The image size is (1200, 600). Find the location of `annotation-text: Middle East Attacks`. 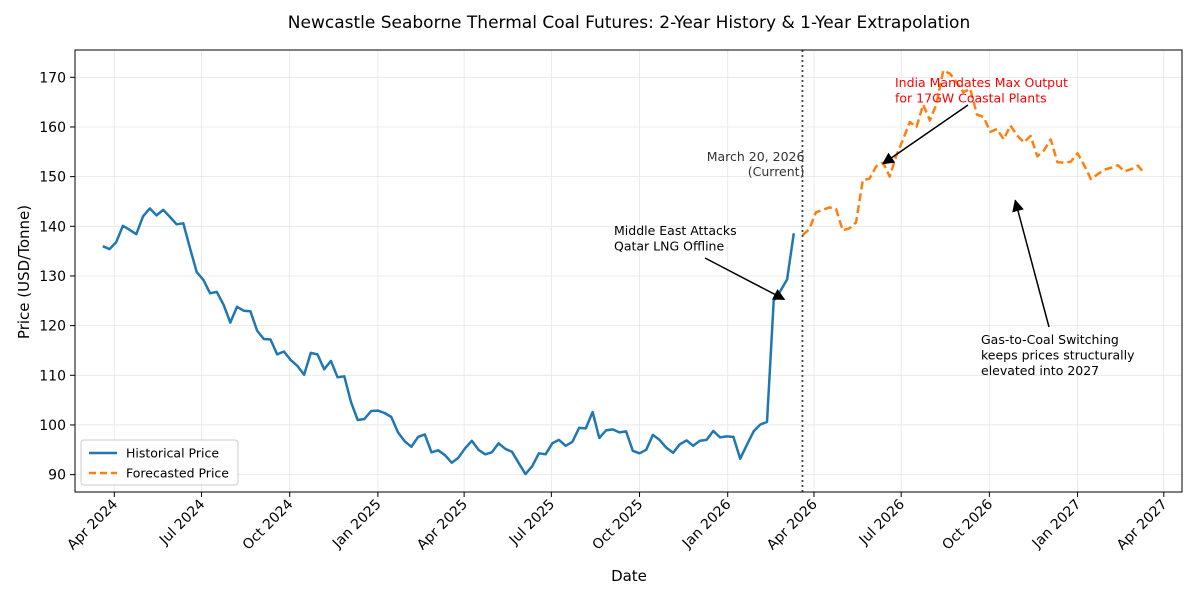

annotation-text: Middle East Attacks is located at coordinates (675, 230).